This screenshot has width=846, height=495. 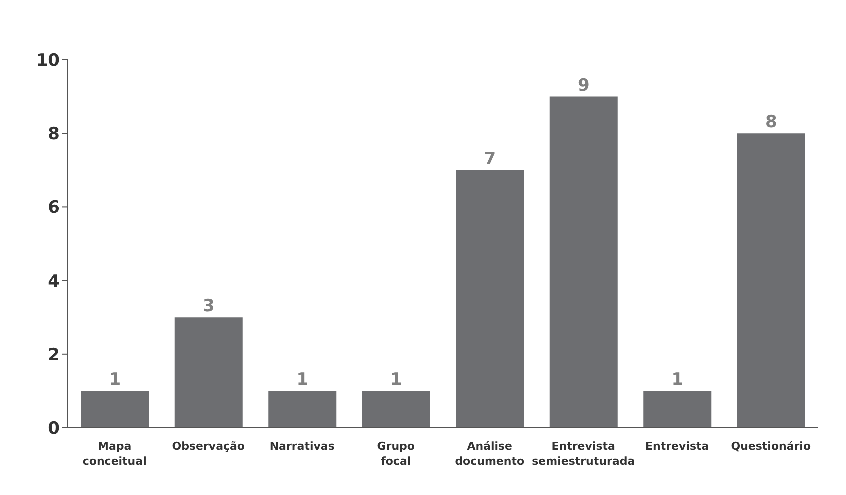 I want to click on x-tick-label: Questionário, so click(x=771, y=446).